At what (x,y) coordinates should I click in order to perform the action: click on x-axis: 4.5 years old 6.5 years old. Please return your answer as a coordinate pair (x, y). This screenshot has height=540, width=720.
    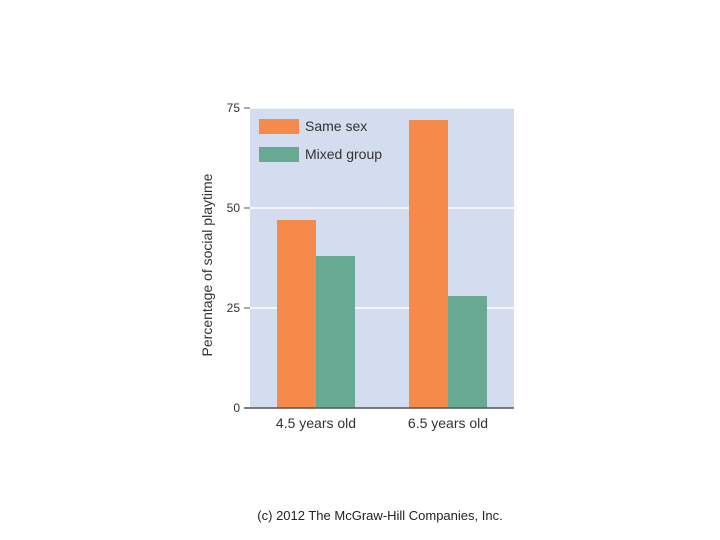
    Looking at the image, I should click on (382, 423).